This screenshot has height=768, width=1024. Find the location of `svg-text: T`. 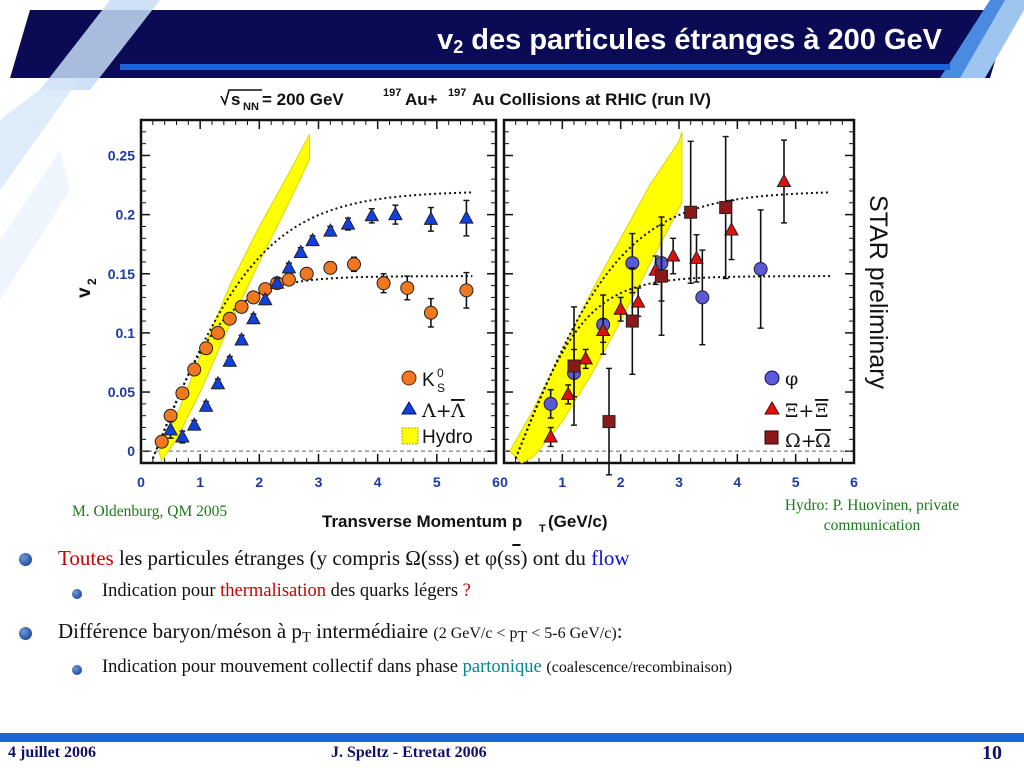

svg-text: T is located at coordinates (542, 529).